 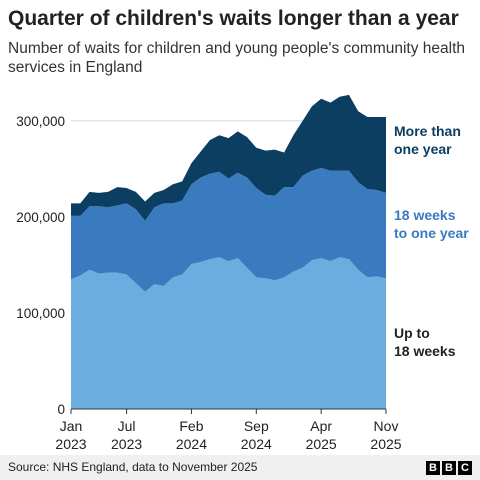 What do you see at coordinates (191, 426) in the screenshot?
I see `x-tick-label-month: Feb` at bounding box center [191, 426].